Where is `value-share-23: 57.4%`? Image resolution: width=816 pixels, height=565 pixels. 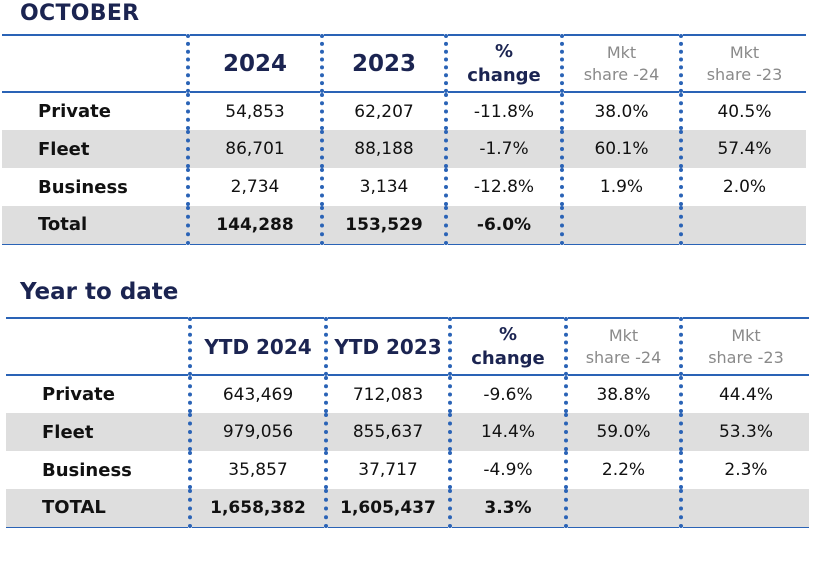 value-share-23: 57.4% is located at coordinates (742, 149).